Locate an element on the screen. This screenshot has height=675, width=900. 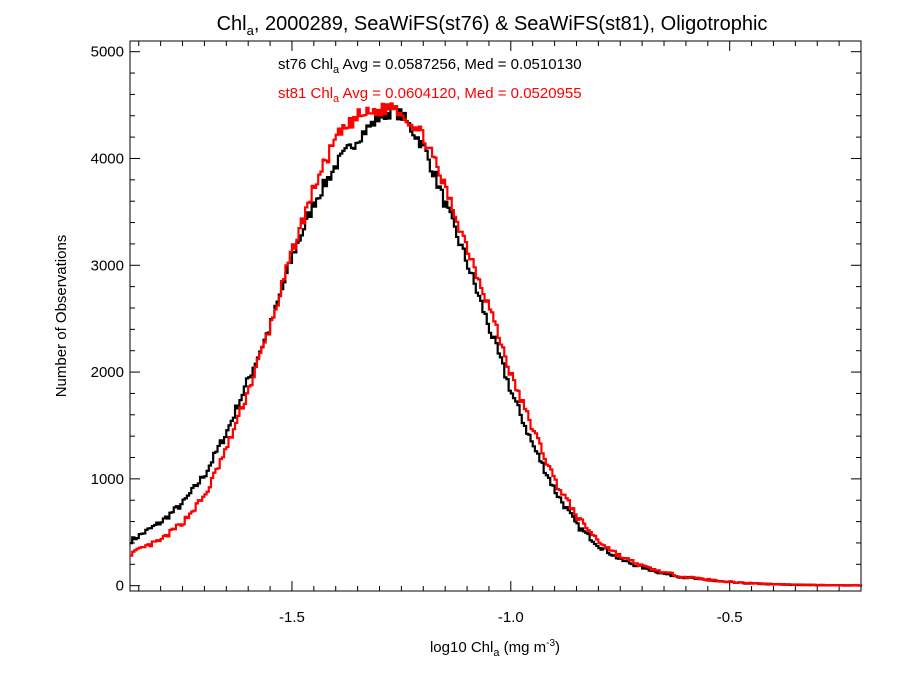
y-axis-label: Number of Observations is located at coordinates (61, 316).